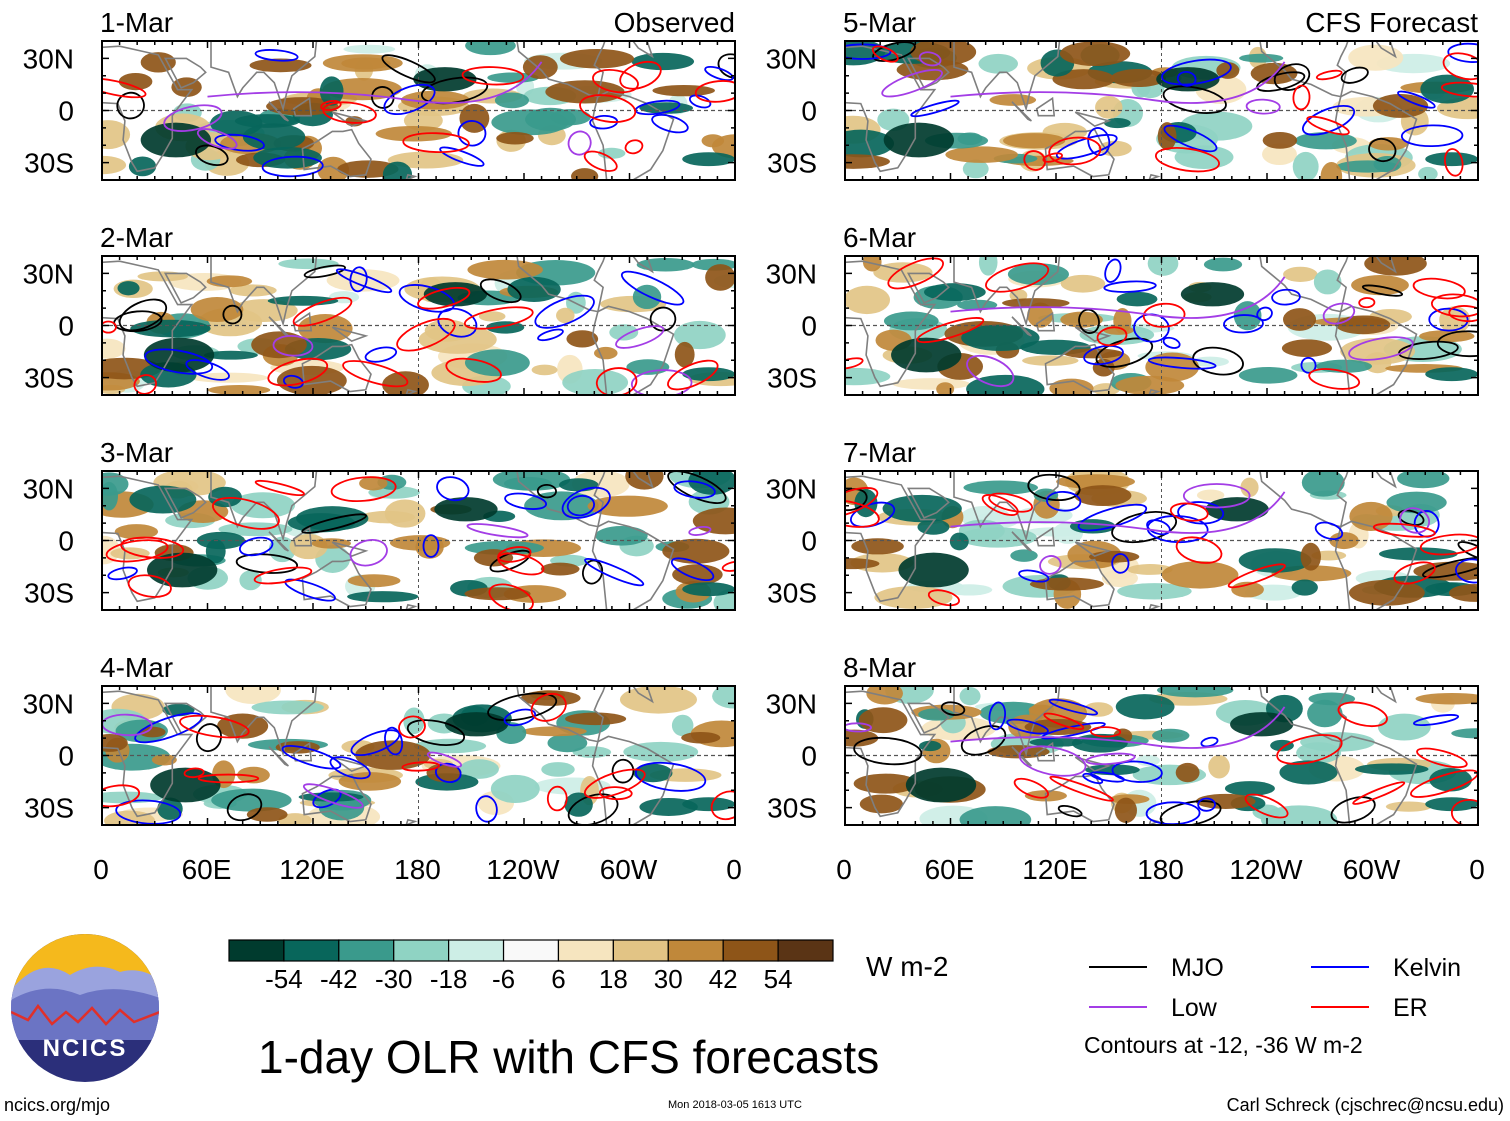 The width and height of the screenshot is (1510, 1121). What do you see at coordinates (379, 309) in the screenshot?
I see `panel-2-Mar: 30N 0 30S 2-Mar` at bounding box center [379, 309].